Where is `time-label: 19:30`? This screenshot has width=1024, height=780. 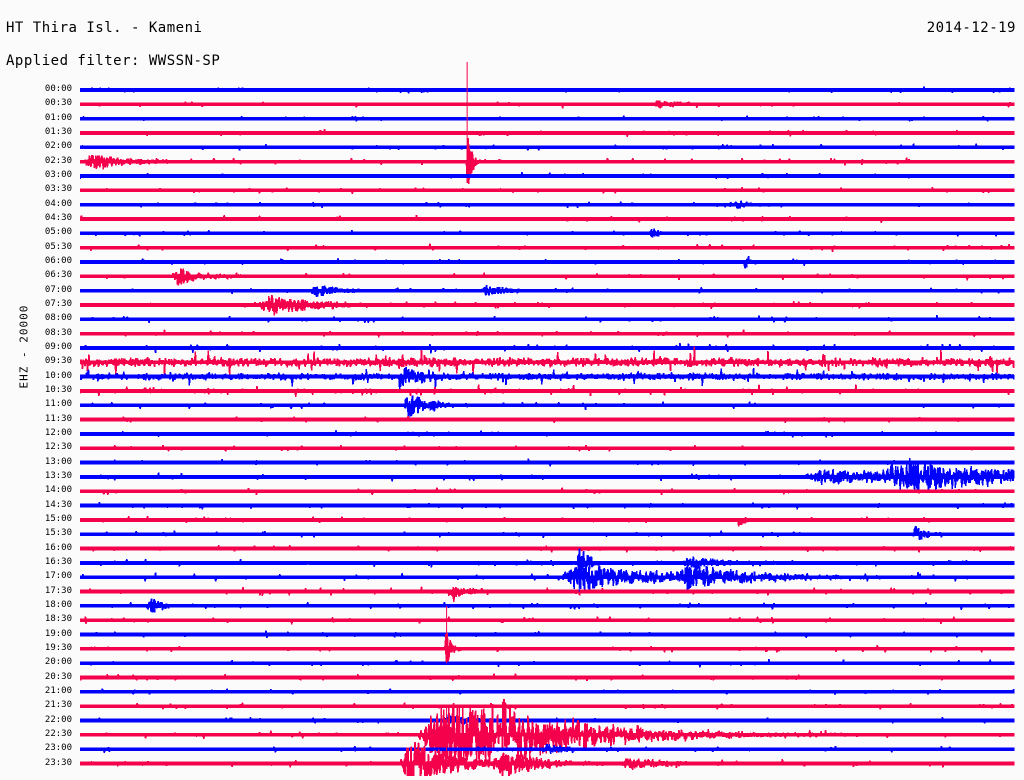
time-label: 19:30 is located at coordinates (58, 647).